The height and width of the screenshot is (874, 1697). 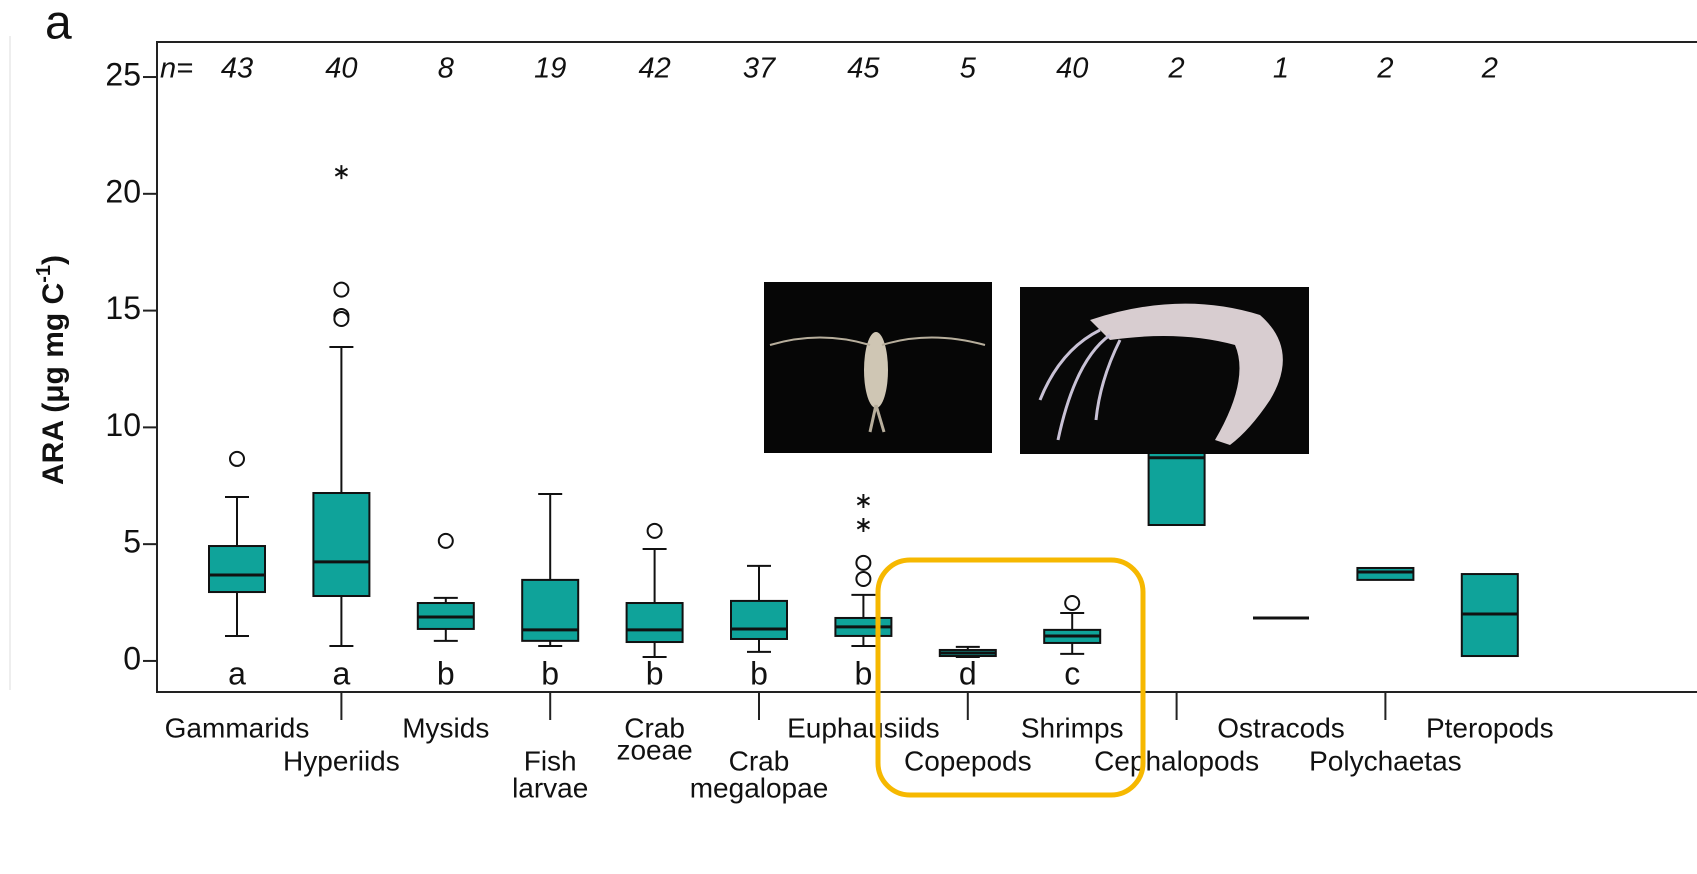 What do you see at coordinates (445, 727) in the screenshot?
I see `x-tick-label: Mysids` at bounding box center [445, 727].